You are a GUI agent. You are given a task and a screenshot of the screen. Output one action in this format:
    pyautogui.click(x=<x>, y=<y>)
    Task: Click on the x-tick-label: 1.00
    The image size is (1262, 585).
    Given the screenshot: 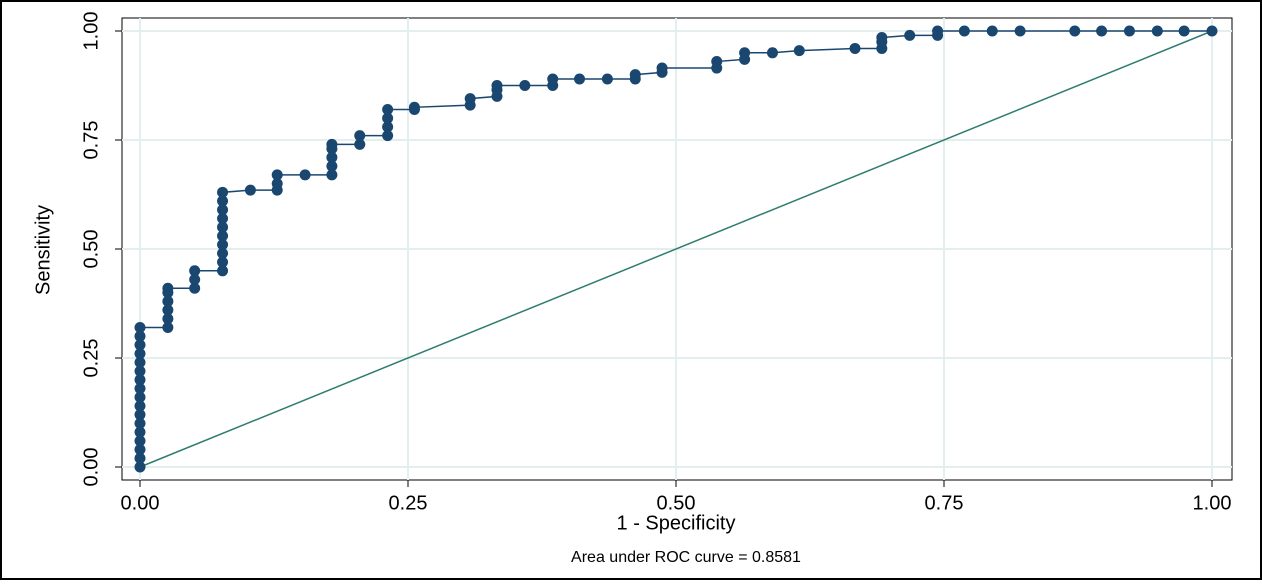 What is the action you would take?
    pyautogui.click(x=1212, y=503)
    